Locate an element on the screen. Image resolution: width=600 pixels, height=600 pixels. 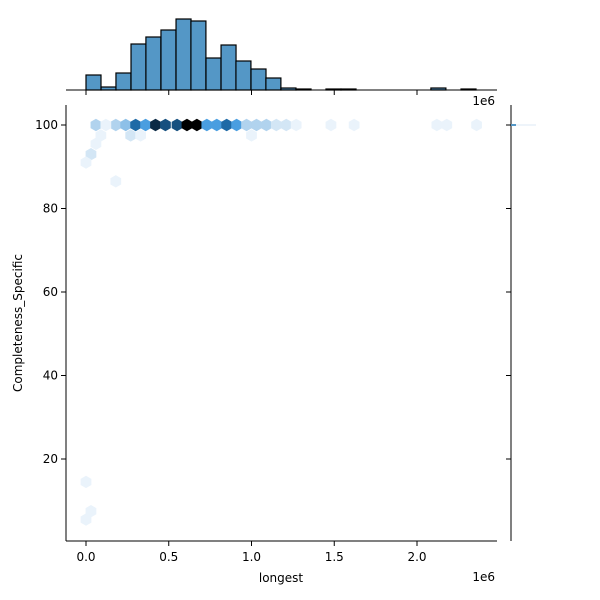
right-hist-bar-faint is located at coordinates (526, 125).